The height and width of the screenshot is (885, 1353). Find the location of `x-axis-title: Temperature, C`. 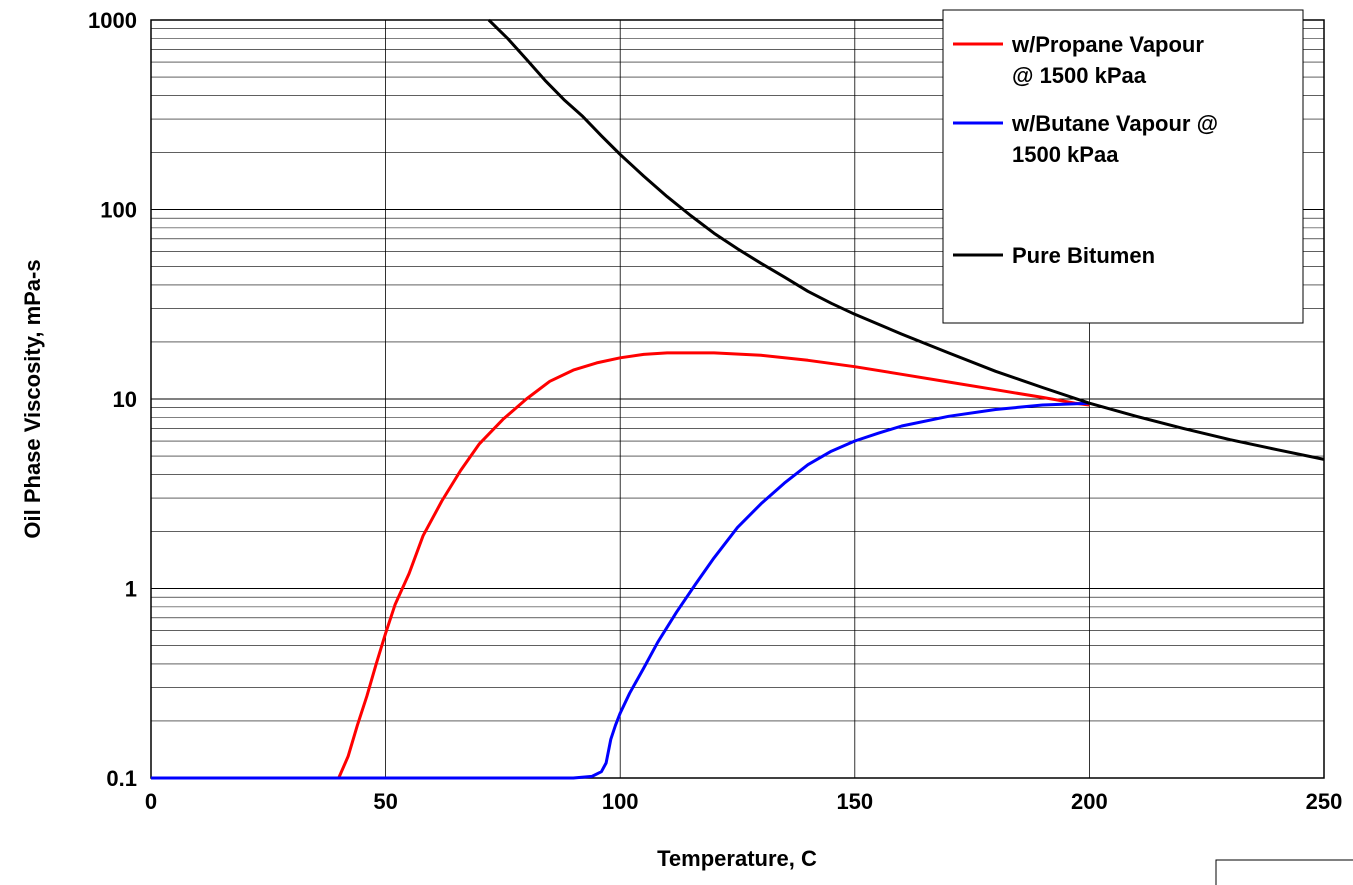

x-axis-title: Temperature, C is located at coordinates (737, 858).